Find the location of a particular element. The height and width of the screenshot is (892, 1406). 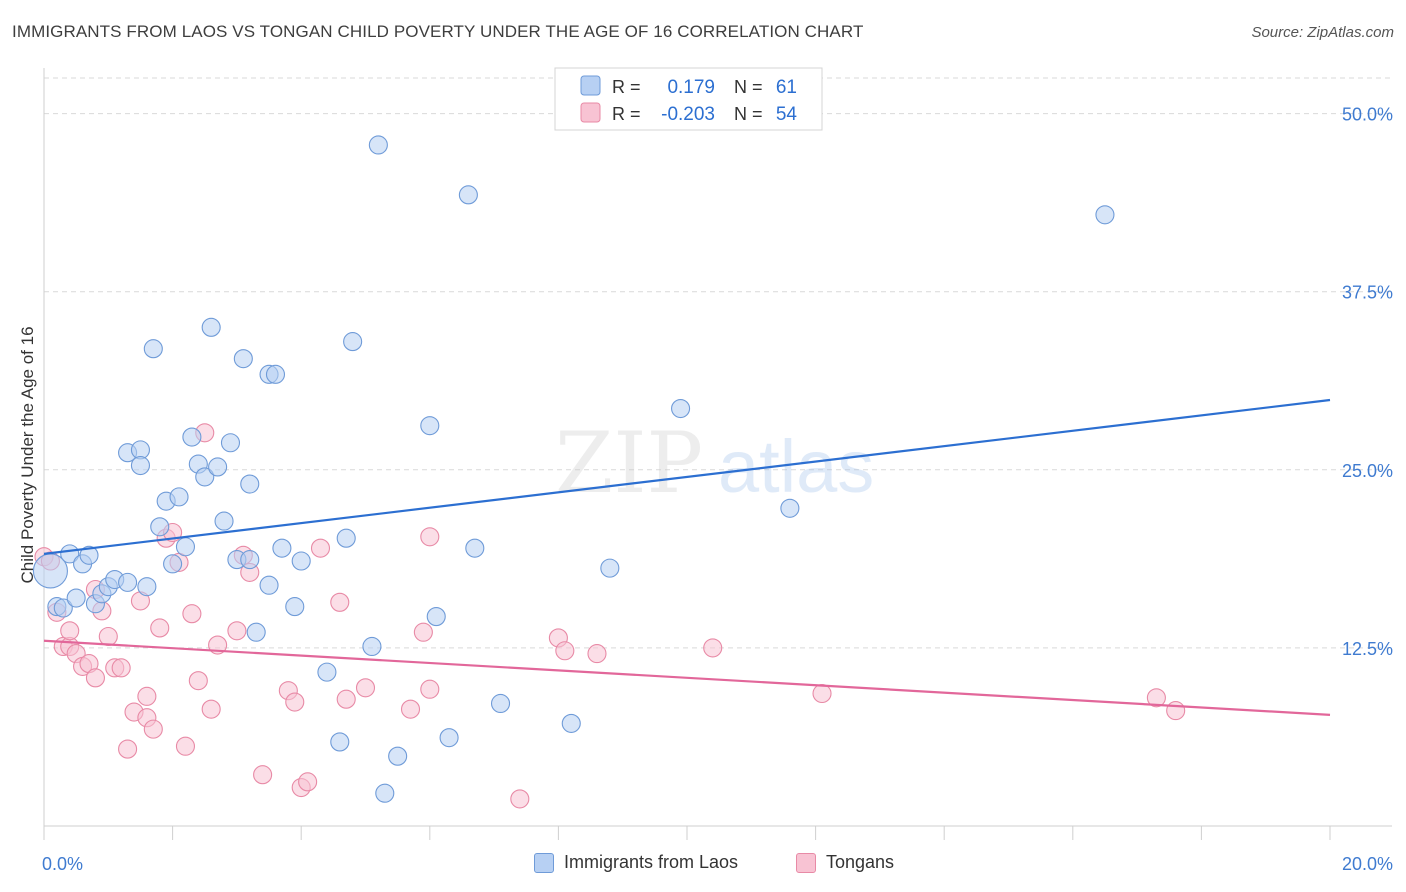

correlation-legend: R = 0.179 N = 61 R = -0.203 N = 54 is located at coordinates (688, 99).